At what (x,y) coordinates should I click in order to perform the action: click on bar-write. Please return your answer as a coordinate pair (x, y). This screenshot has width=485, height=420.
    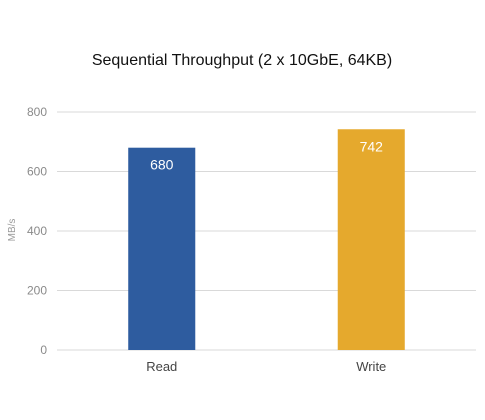
    Looking at the image, I should click on (371, 239).